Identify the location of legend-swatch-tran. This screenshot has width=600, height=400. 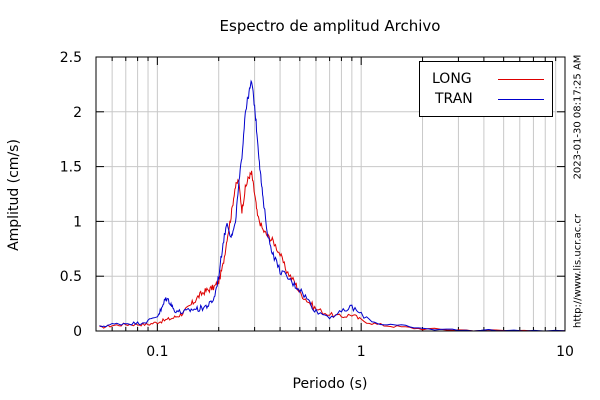
(521, 99).